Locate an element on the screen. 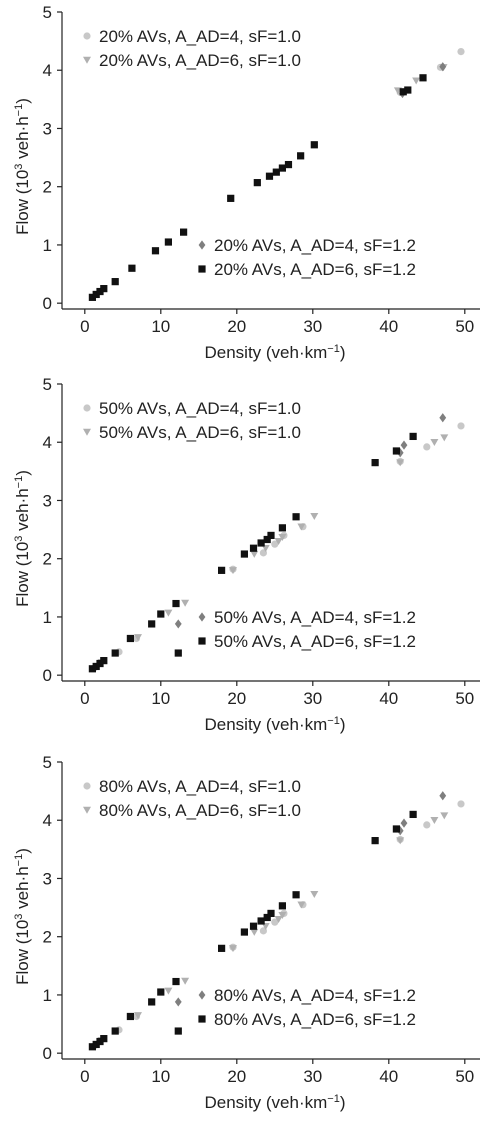  x-tick-label: 50 is located at coordinates (464, 698).